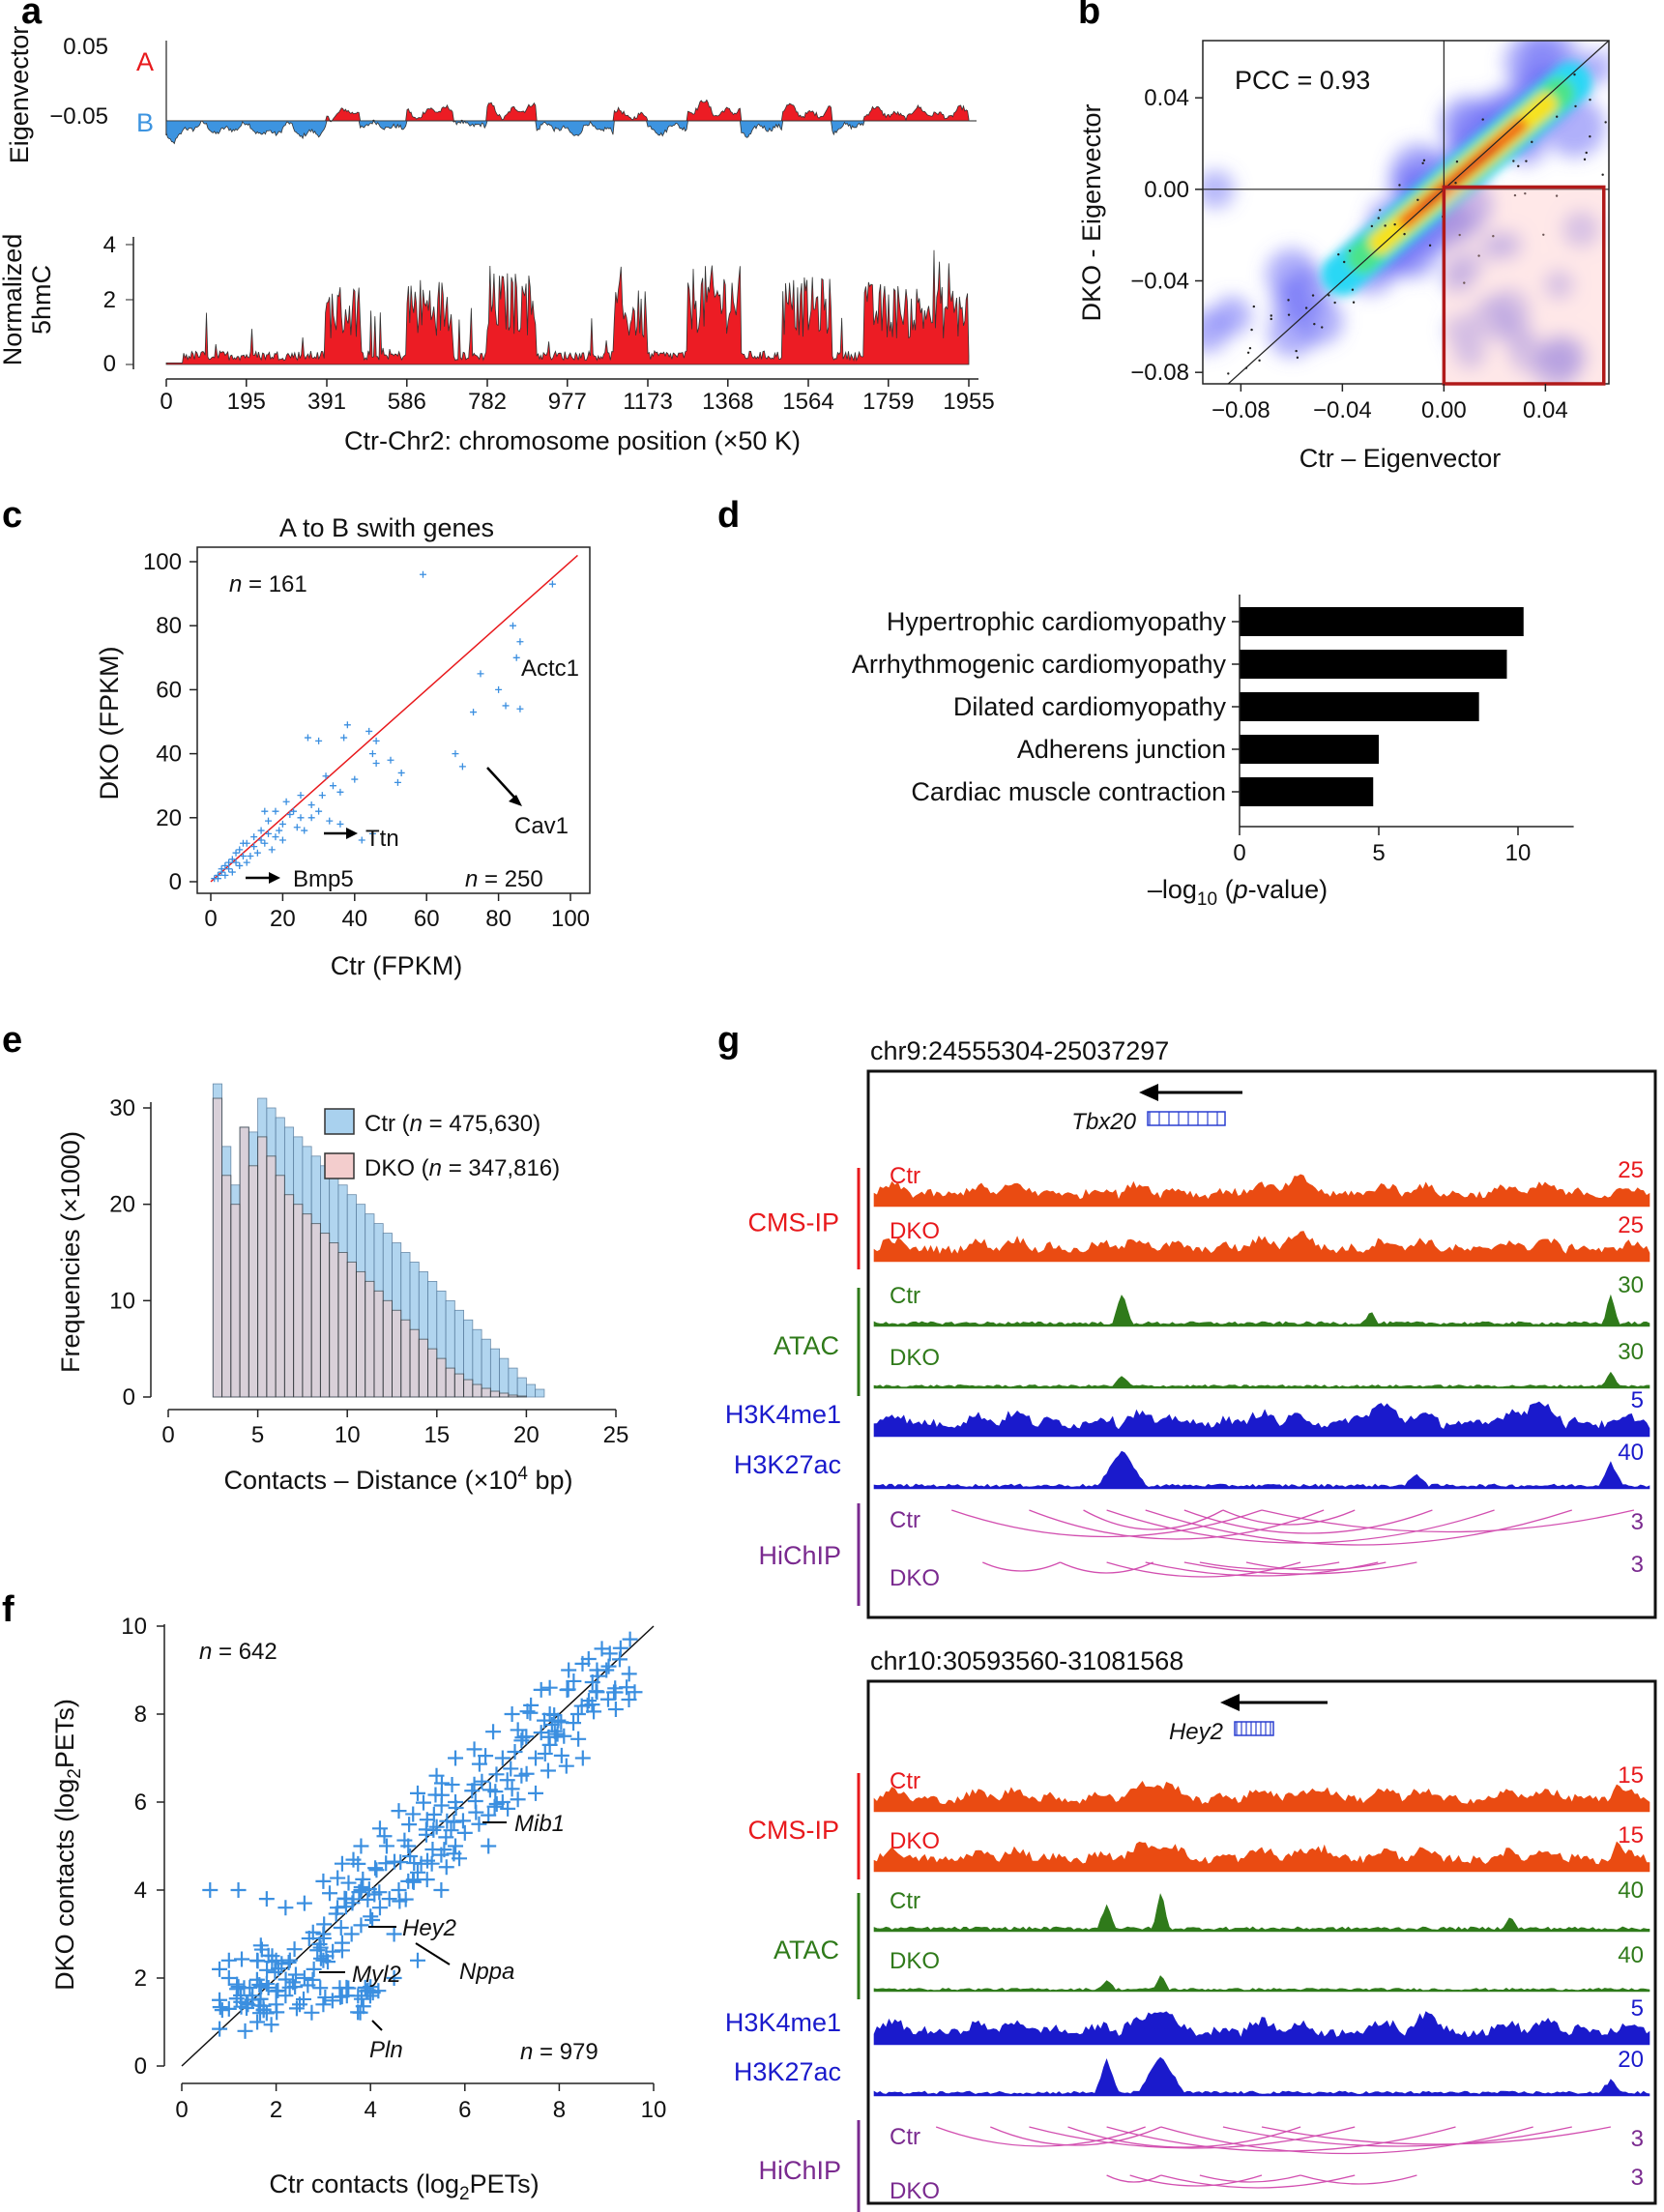 Image resolution: width=1664 pixels, height=2212 pixels. I want to click on a-x-tick-label: 195, so click(246, 402).